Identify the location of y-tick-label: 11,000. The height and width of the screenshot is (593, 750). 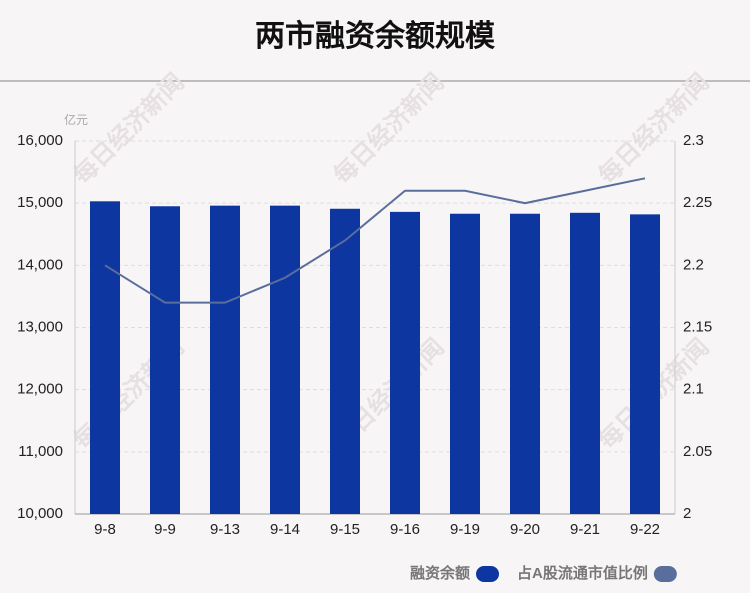
(40, 451).